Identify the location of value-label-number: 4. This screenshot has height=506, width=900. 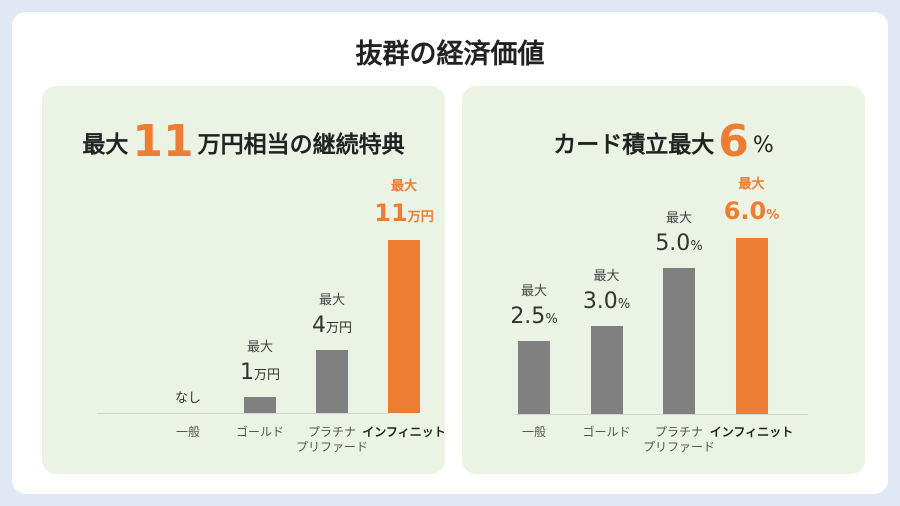
(318, 326).